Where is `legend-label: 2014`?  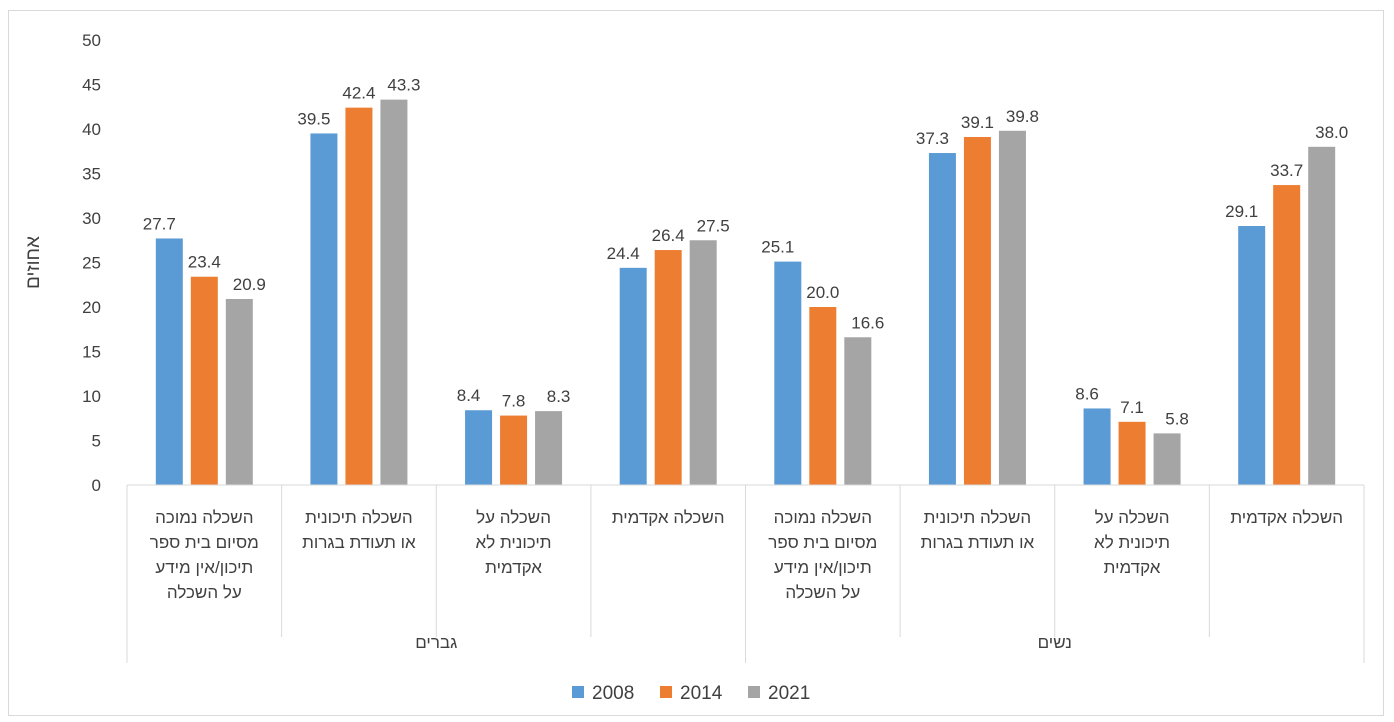
legend-label: 2014 is located at coordinates (701, 693).